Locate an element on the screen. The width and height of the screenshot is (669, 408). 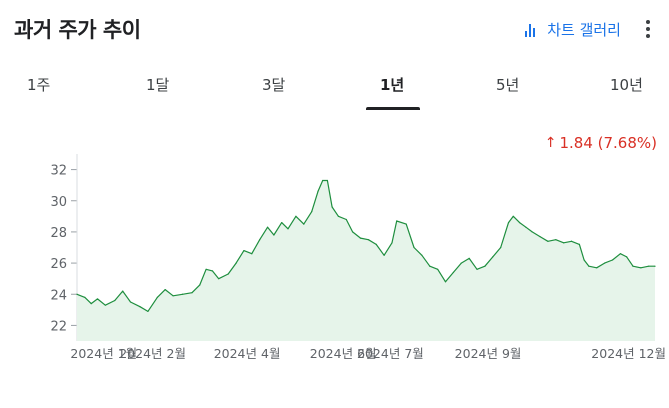
tab-10-years: 10년 is located at coordinates (626, 85).